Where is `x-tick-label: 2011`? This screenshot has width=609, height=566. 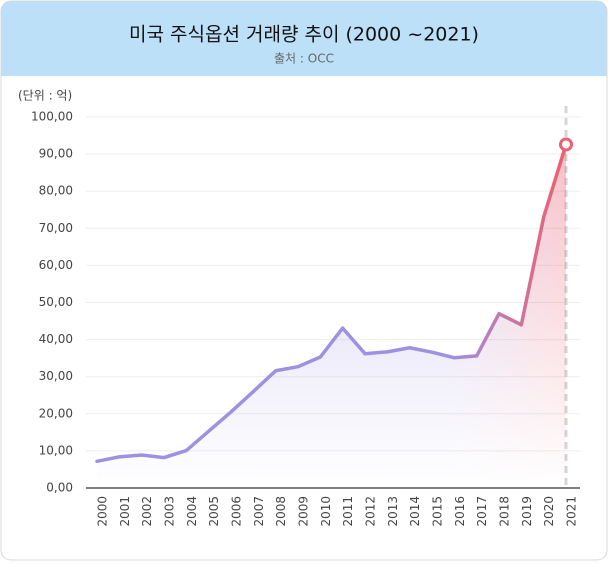
x-tick-label: 2011 is located at coordinates (348, 511).